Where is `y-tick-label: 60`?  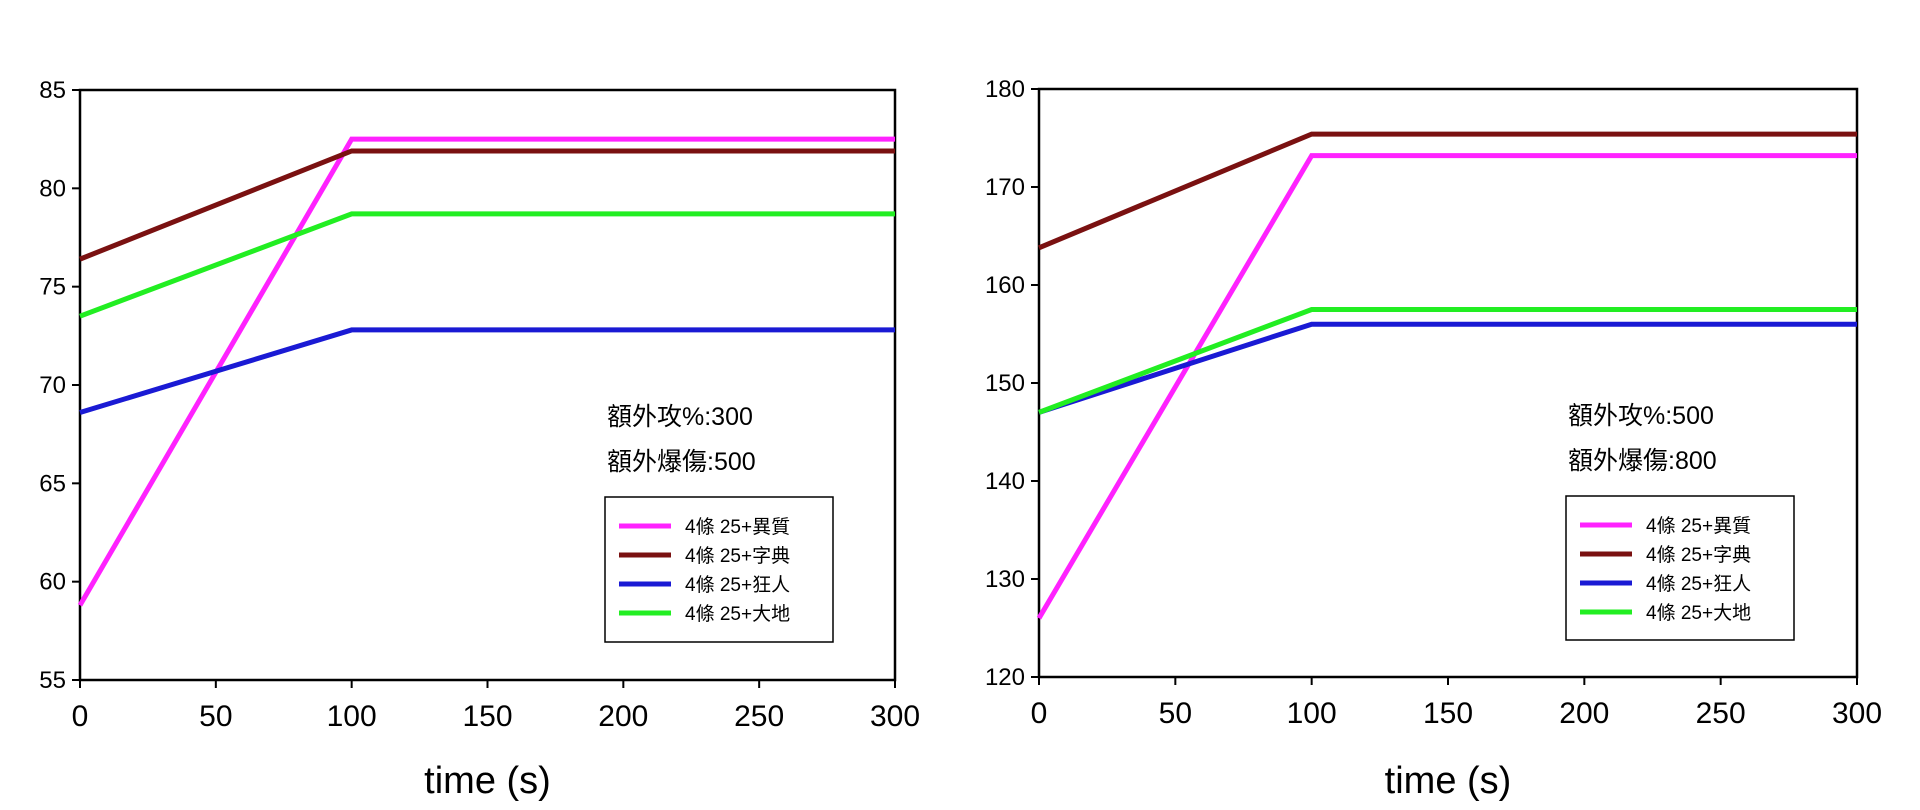 y-tick-label: 60 is located at coordinates (52, 582).